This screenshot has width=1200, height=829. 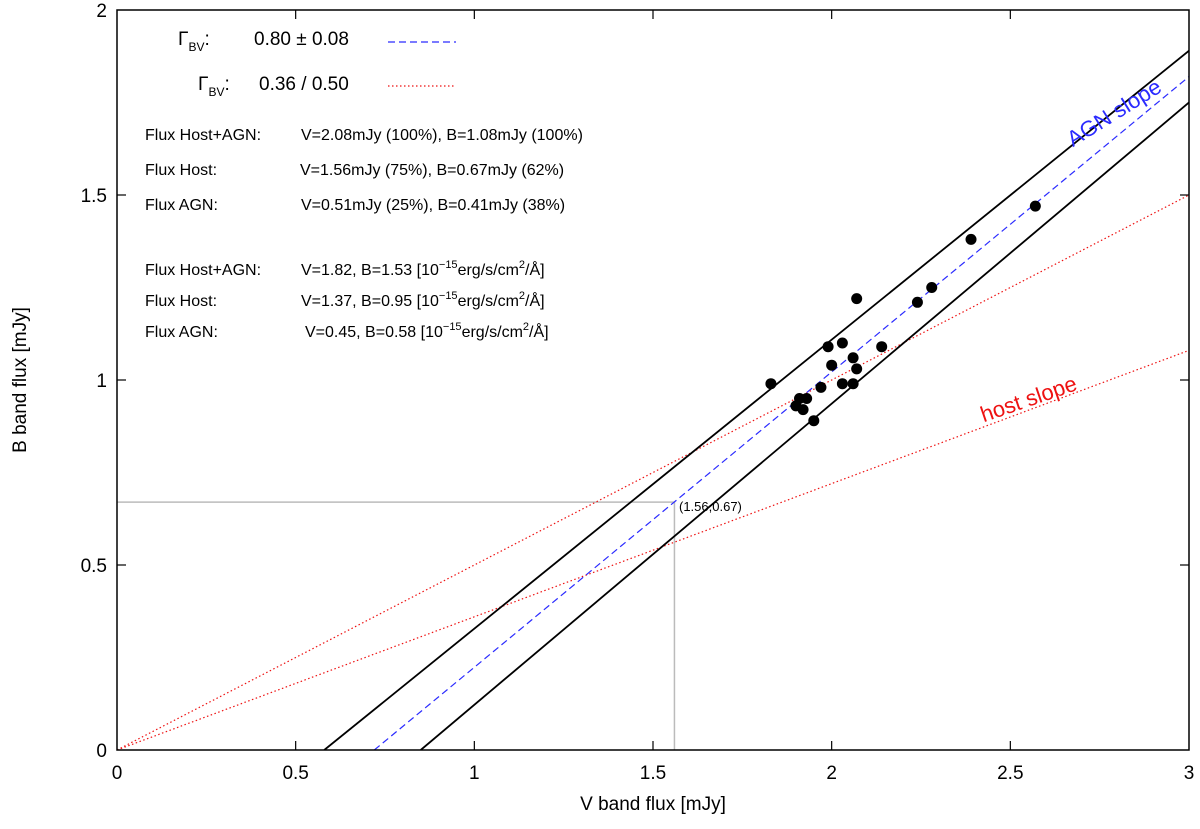 What do you see at coordinates (94, 196) in the screenshot?
I see `y-tick-label: 1.5` at bounding box center [94, 196].